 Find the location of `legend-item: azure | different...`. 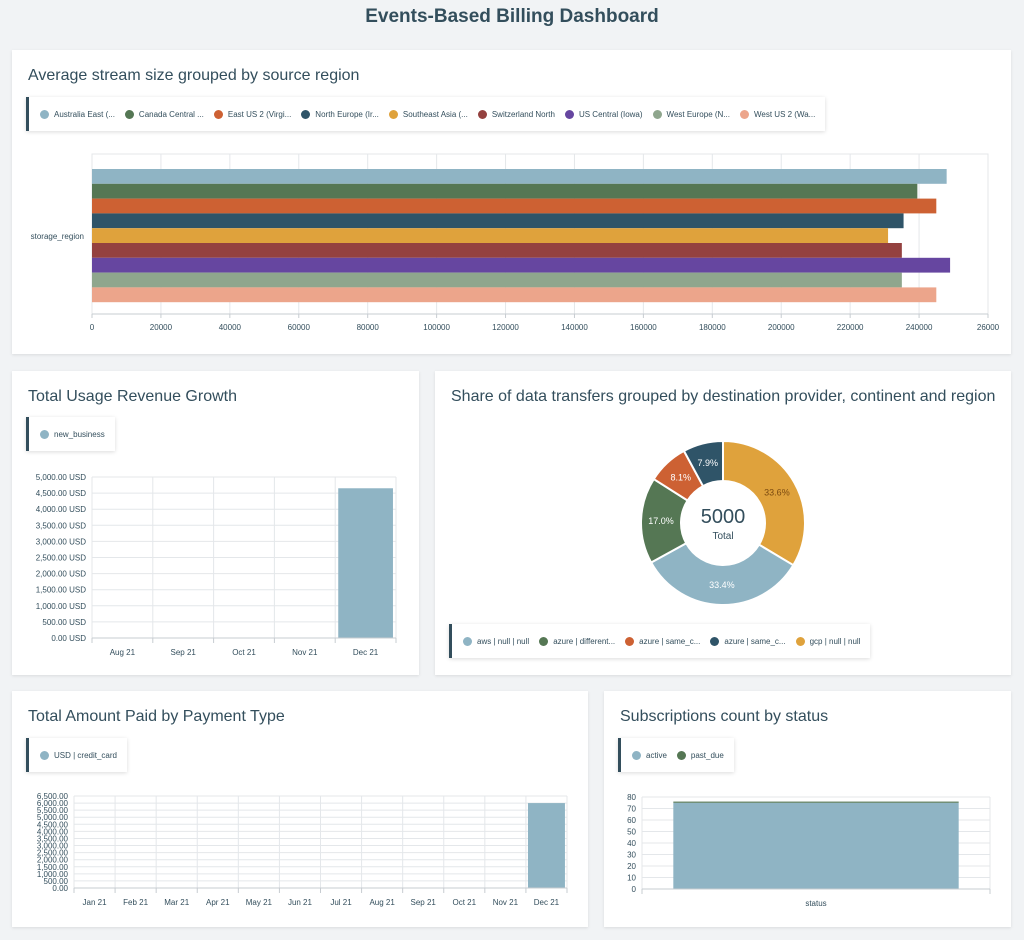

legend-item: azure | different... is located at coordinates (577, 641).